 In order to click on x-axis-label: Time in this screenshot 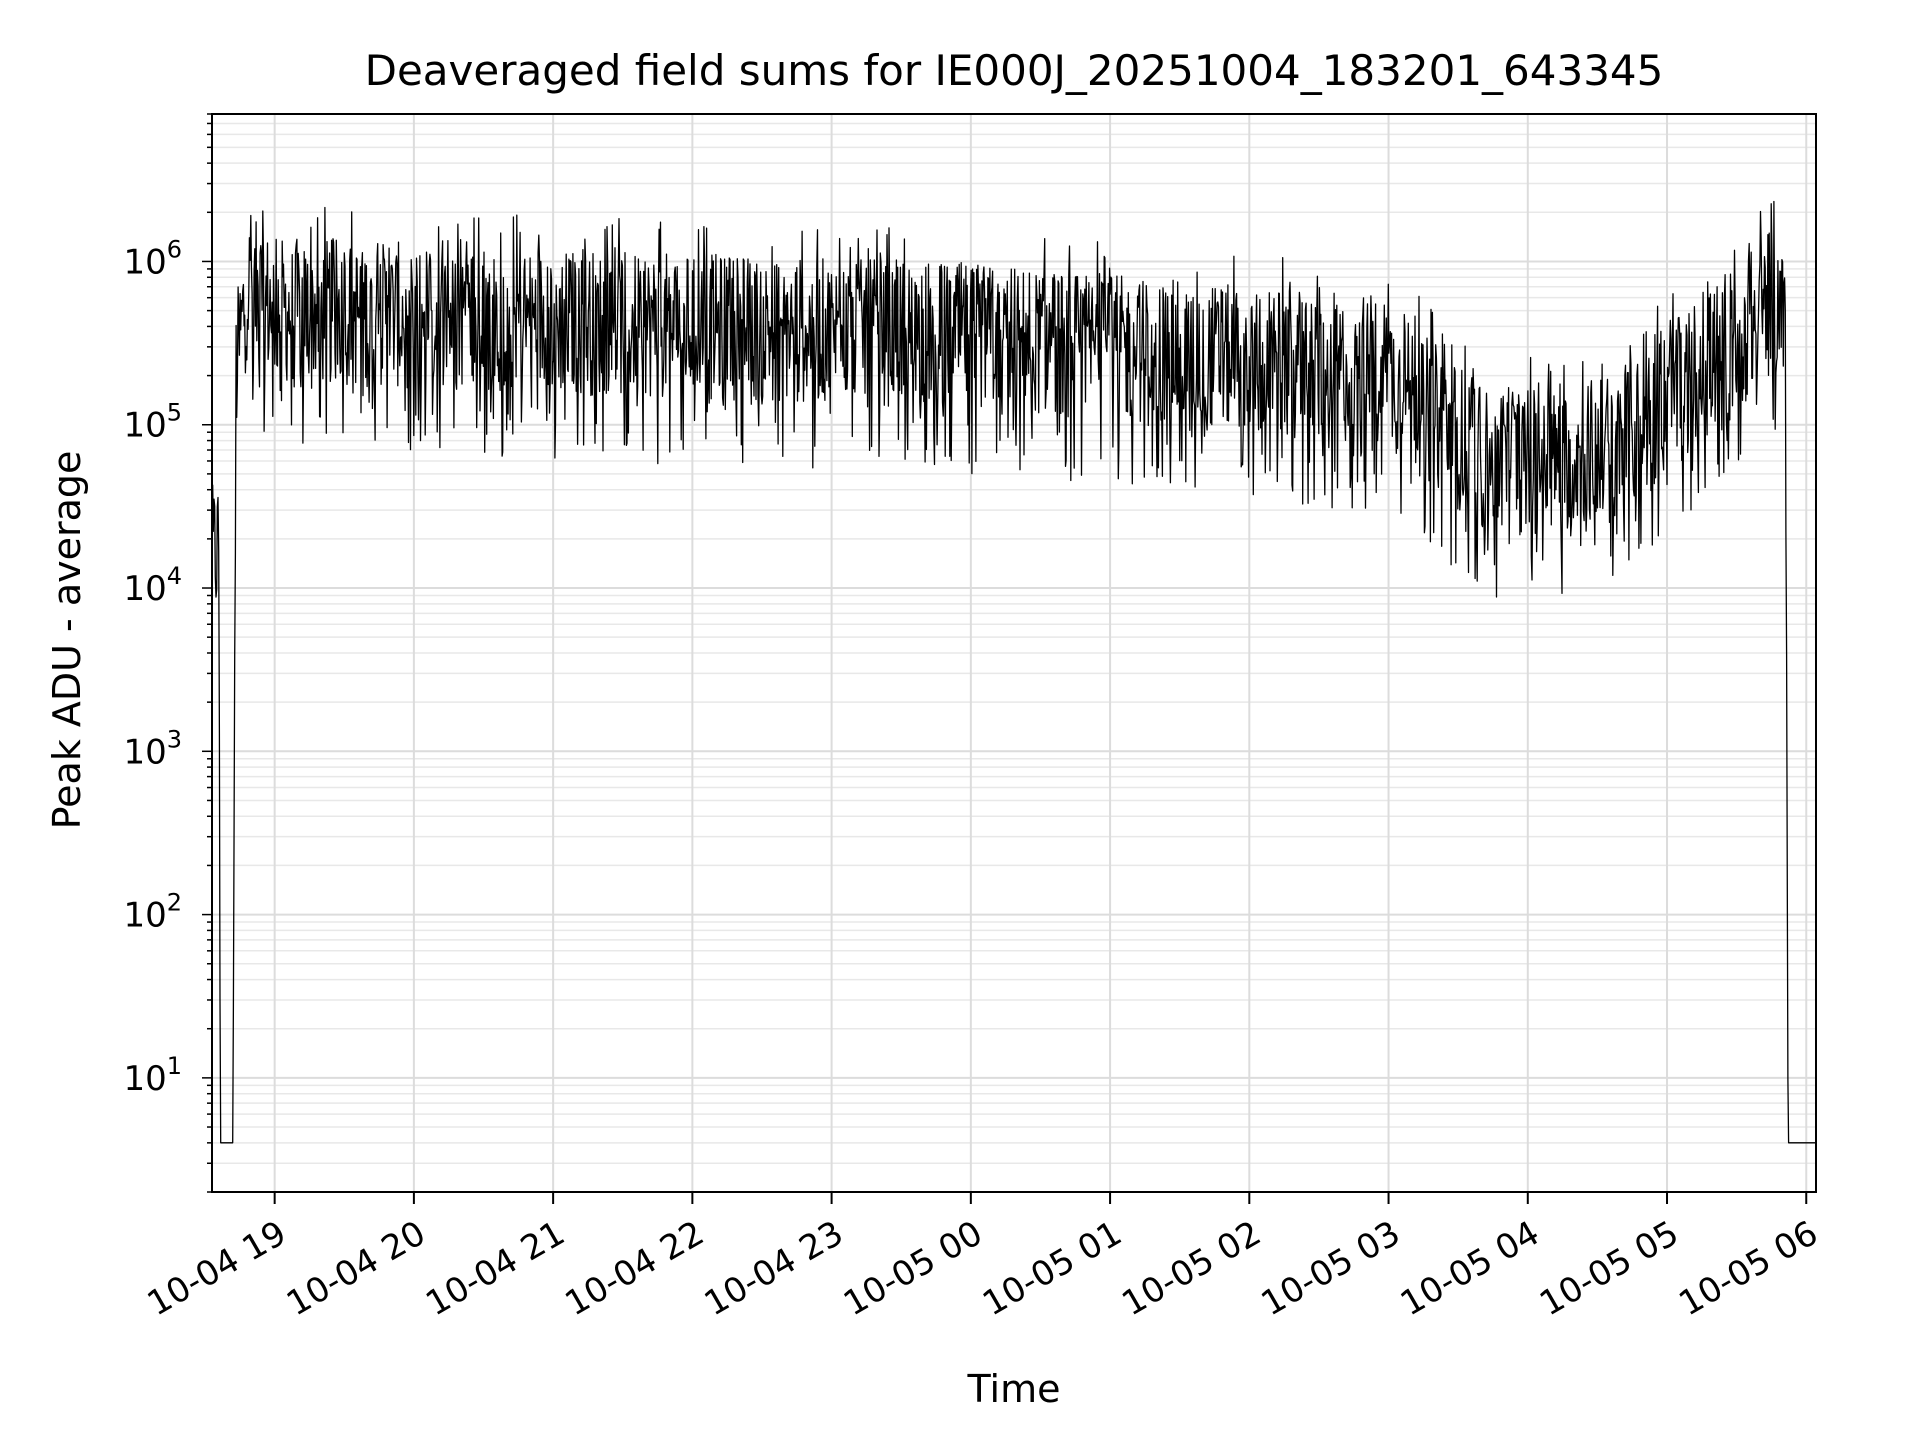, I will do `click(1014, 1389)`.